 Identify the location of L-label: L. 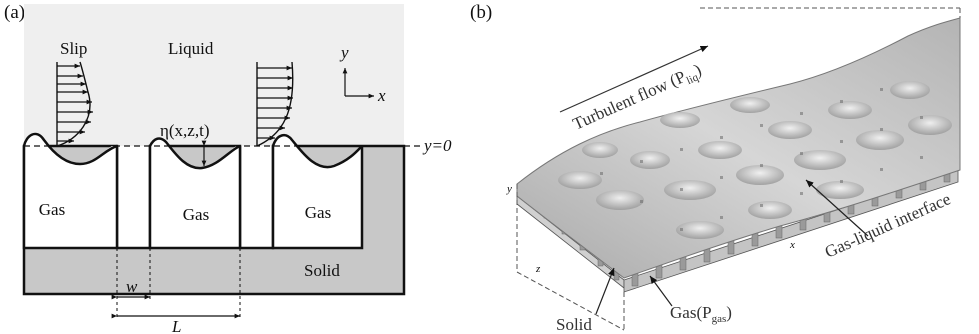
(176, 325).